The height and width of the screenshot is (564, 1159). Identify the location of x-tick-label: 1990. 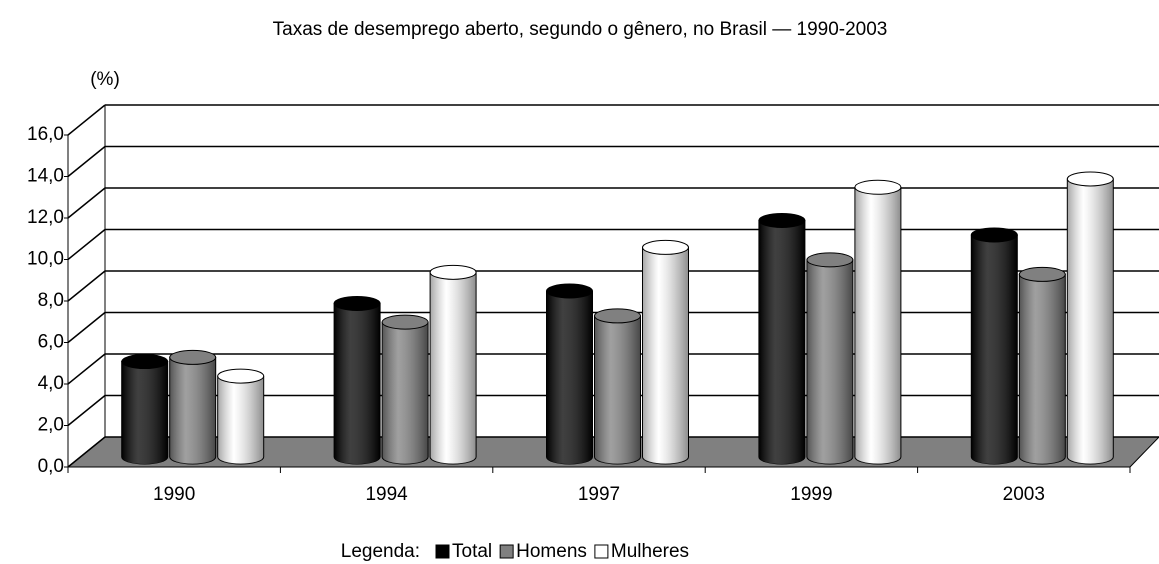
(174, 494).